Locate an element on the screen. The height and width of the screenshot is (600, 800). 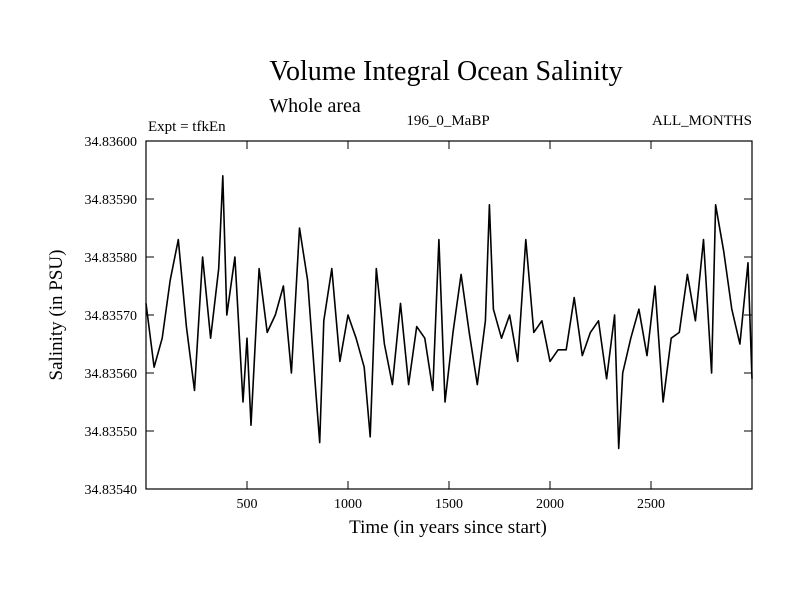
x-tick-label: 2500 is located at coordinates (651, 504).